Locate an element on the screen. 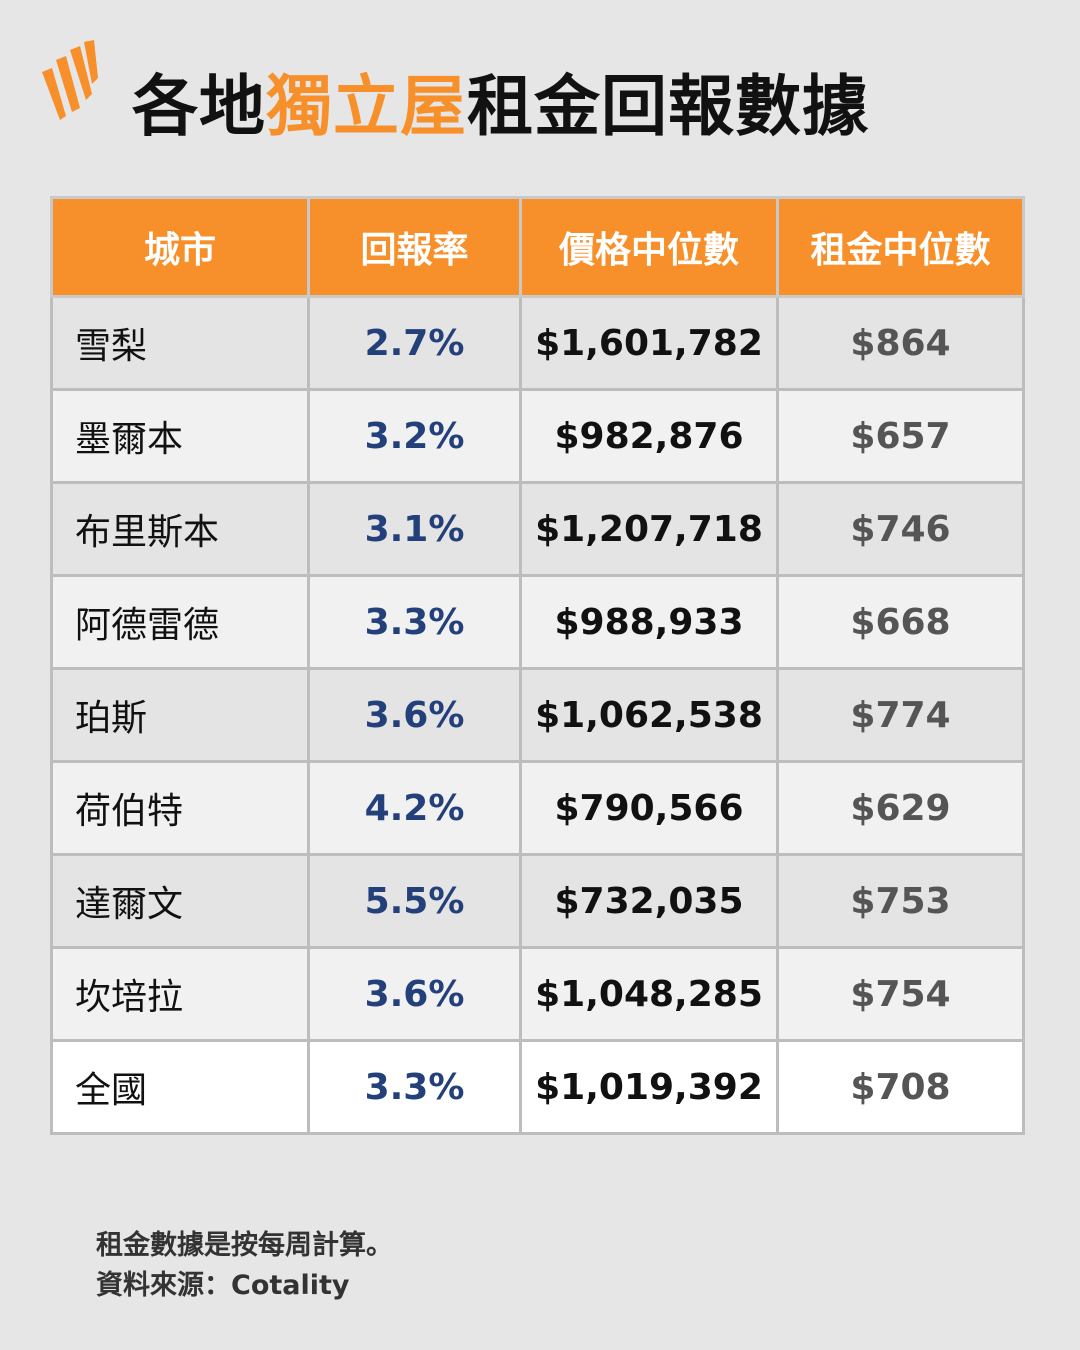  table-row: 荷伯特 4.2% $790,566 $629 is located at coordinates (537, 808).